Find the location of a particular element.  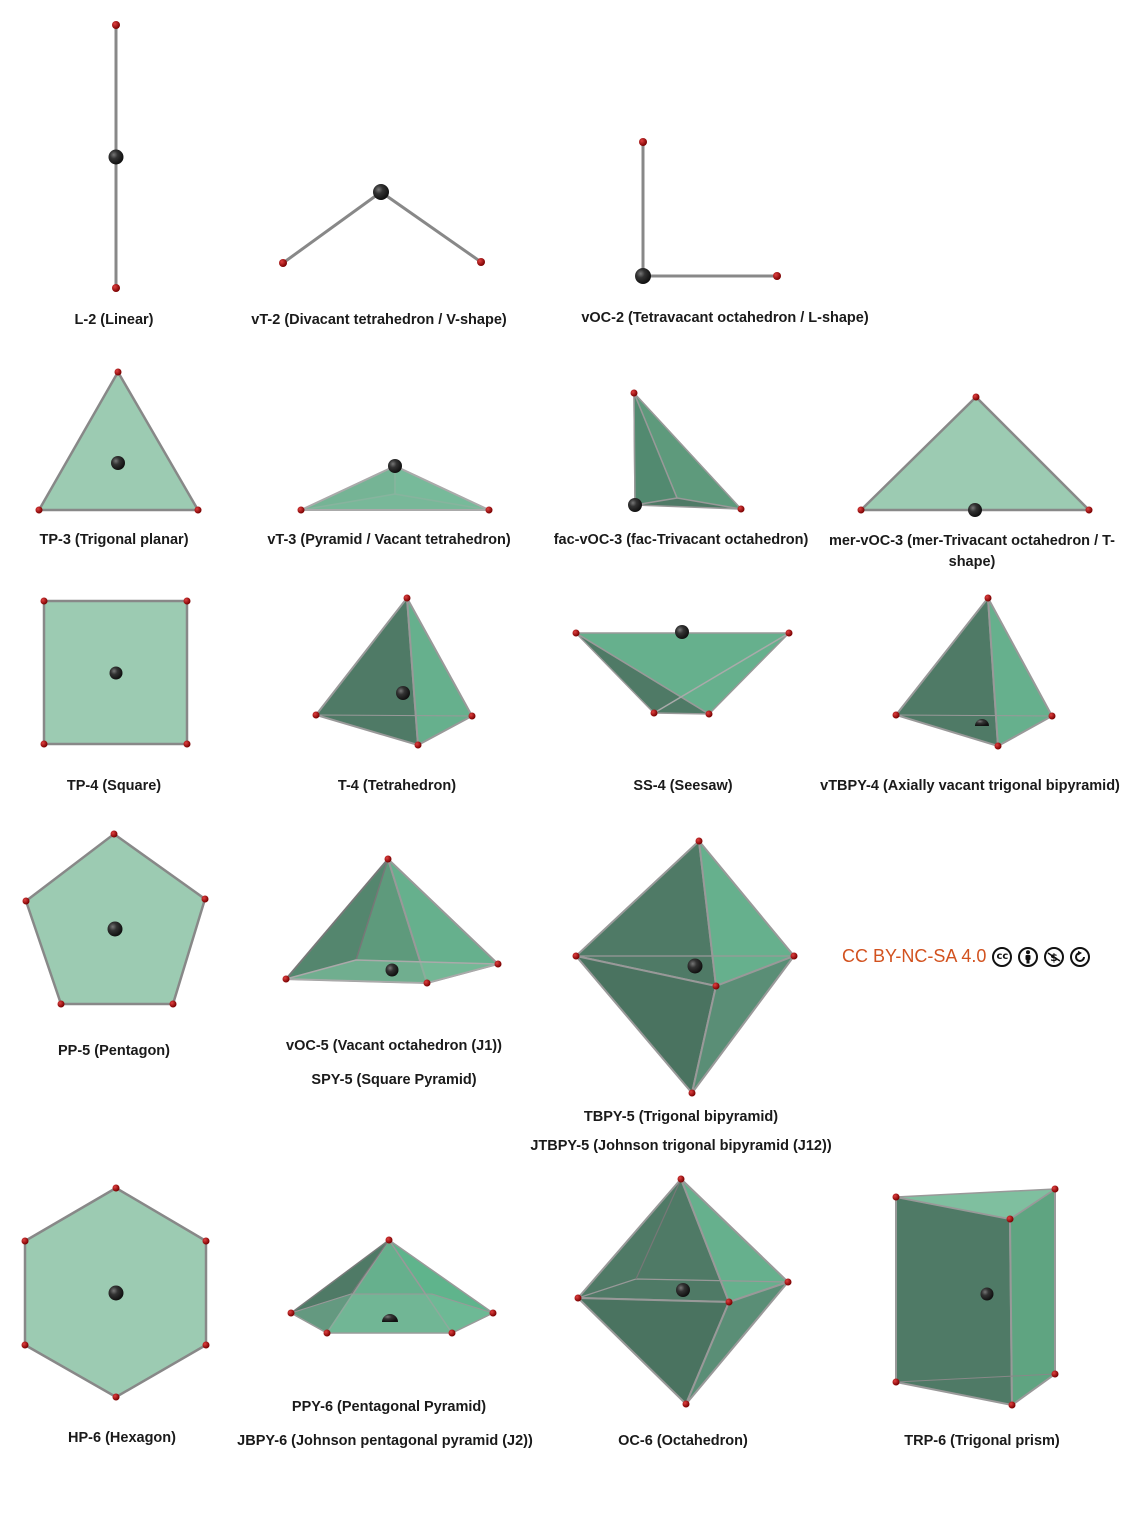

license-badge: CC BY-NC-SA 4.0 cc $ is located at coordinates (966, 956).